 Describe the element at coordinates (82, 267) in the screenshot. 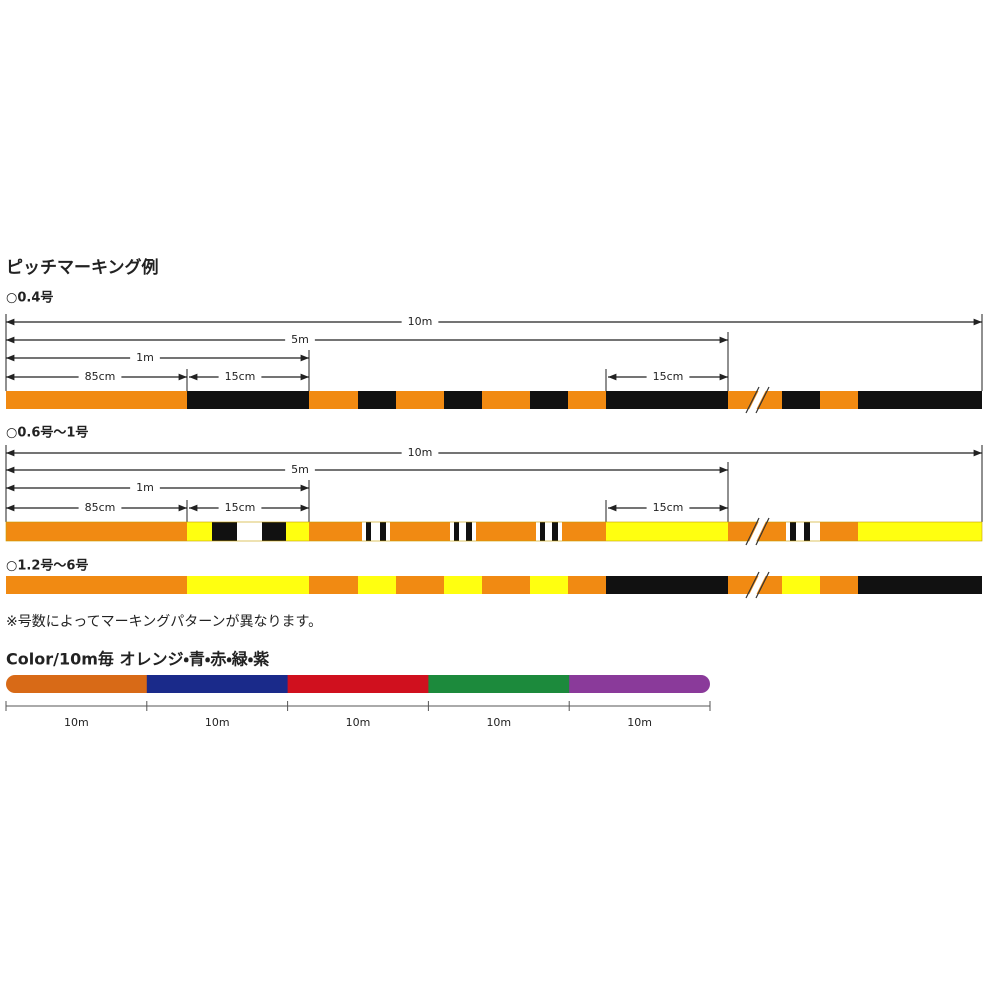

I see `title: ピッチマーキング例` at that location.